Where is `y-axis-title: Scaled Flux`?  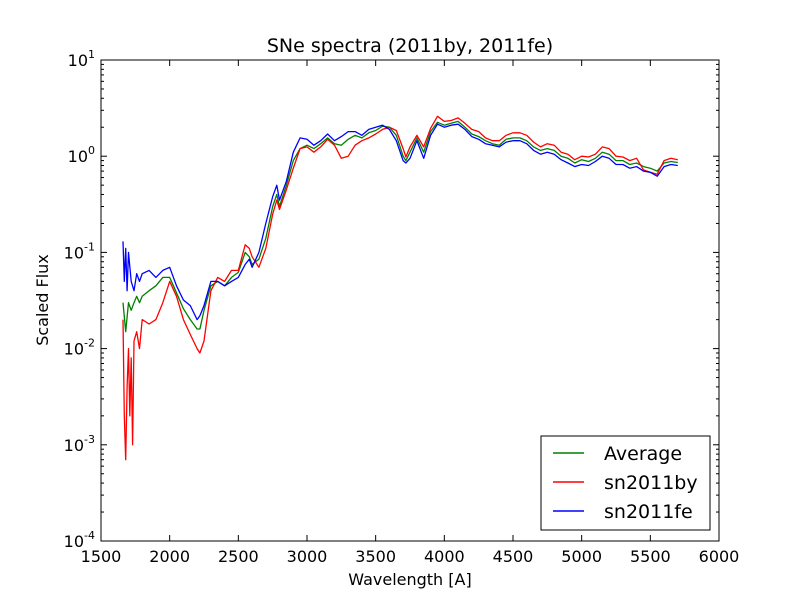
y-axis-title: Scaled Flux is located at coordinates (42, 300).